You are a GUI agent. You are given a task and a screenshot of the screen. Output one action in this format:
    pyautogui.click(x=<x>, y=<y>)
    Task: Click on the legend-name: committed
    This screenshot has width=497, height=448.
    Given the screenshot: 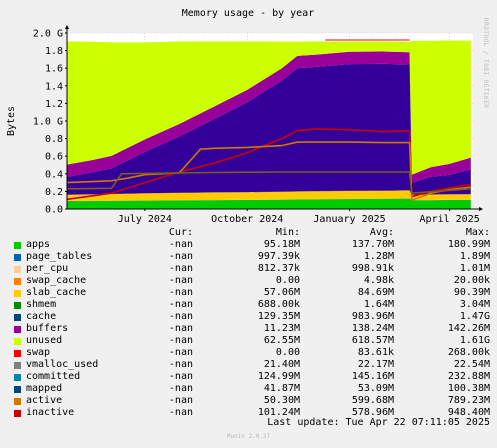 What is the action you would take?
    pyautogui.click(x=53, y=376)
    